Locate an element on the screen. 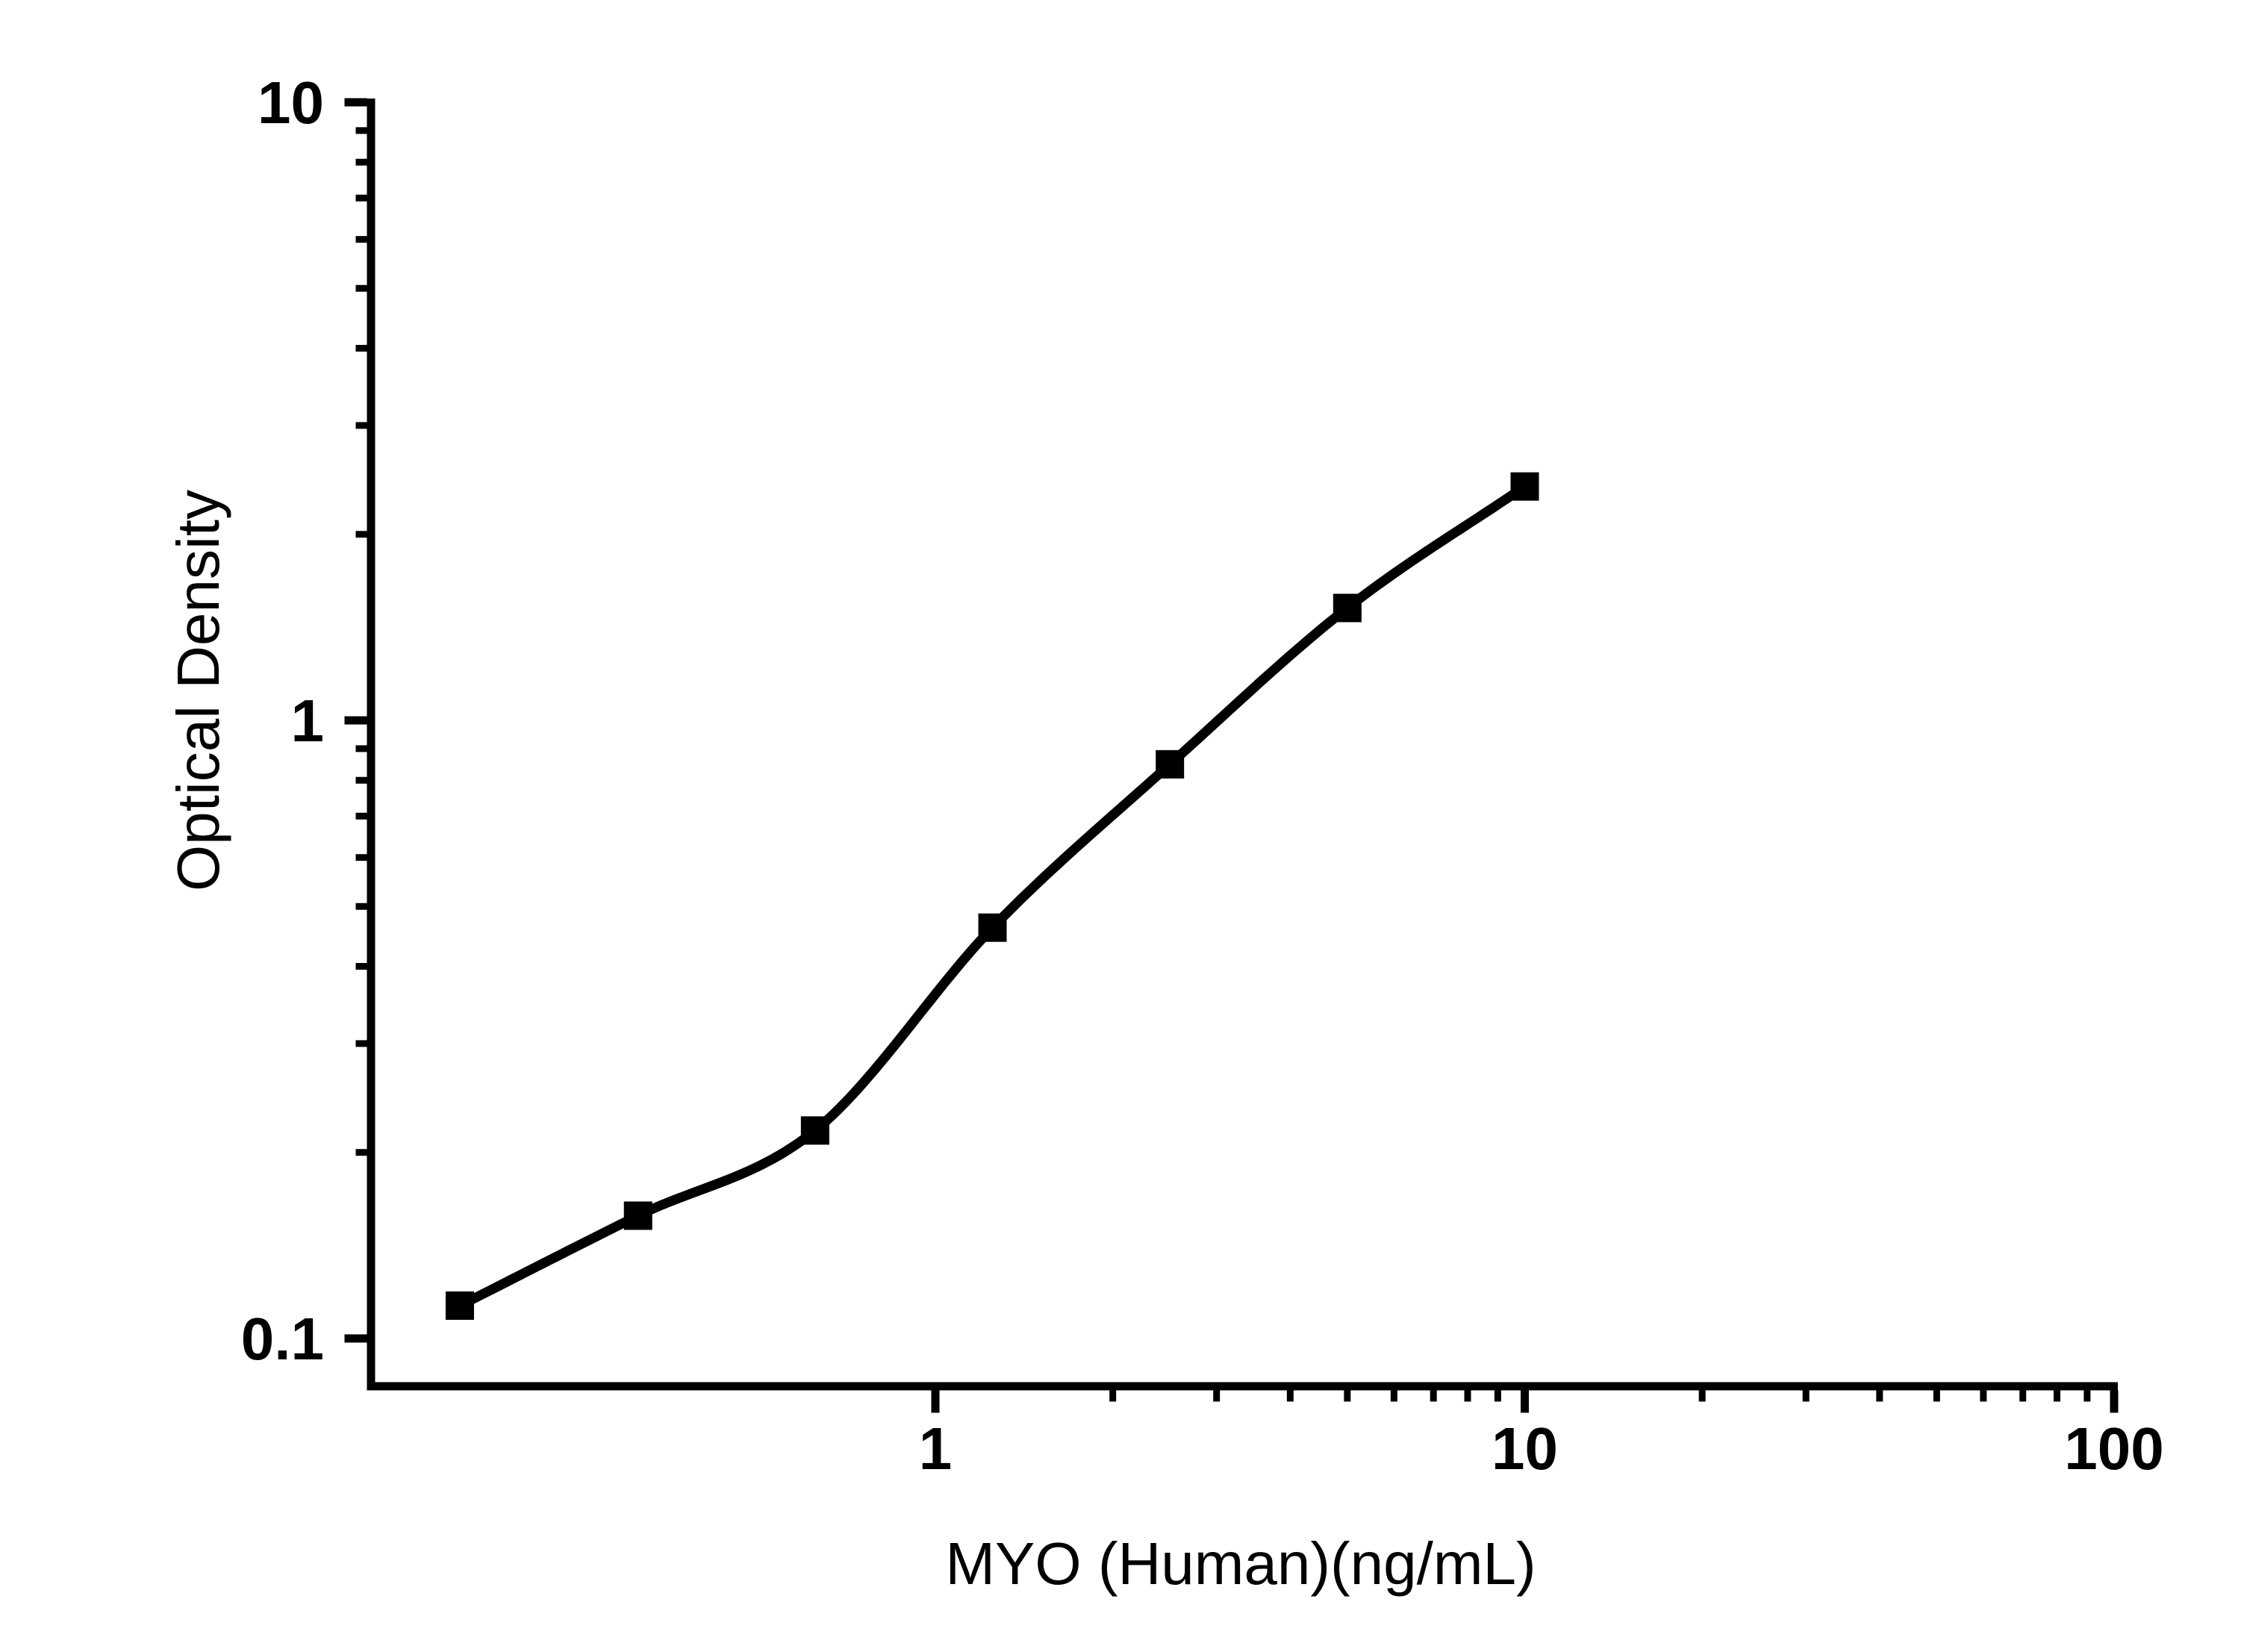 Image resolution: width=2244 pixels, height=1652 pixels. x-tick-label: 100 is located at coordinates (2113, 1448).